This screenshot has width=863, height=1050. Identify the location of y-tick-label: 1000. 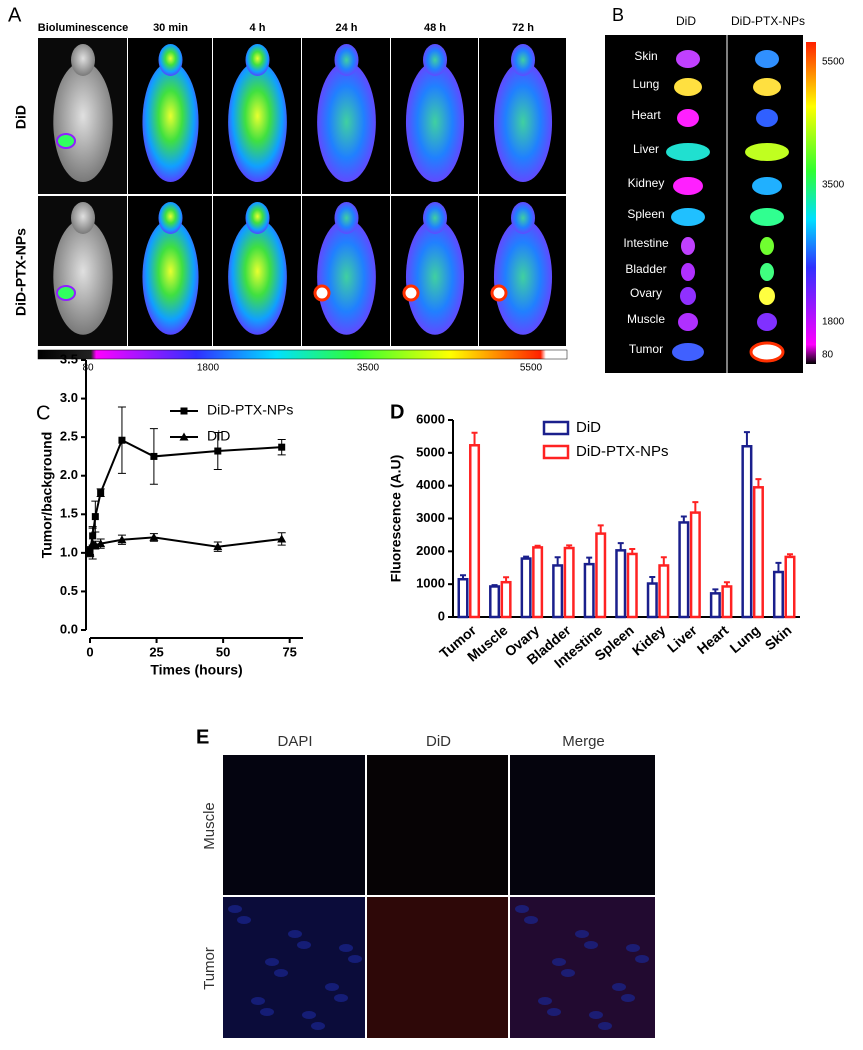
(430, 583).